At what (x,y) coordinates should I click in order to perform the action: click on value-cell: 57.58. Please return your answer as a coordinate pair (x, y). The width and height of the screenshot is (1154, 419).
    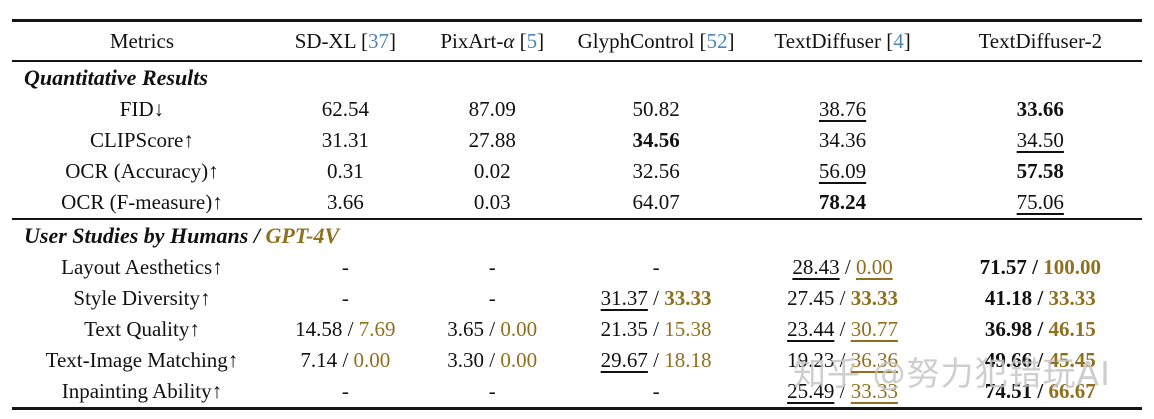
    Looking at the image, I should click on (1040, 171).